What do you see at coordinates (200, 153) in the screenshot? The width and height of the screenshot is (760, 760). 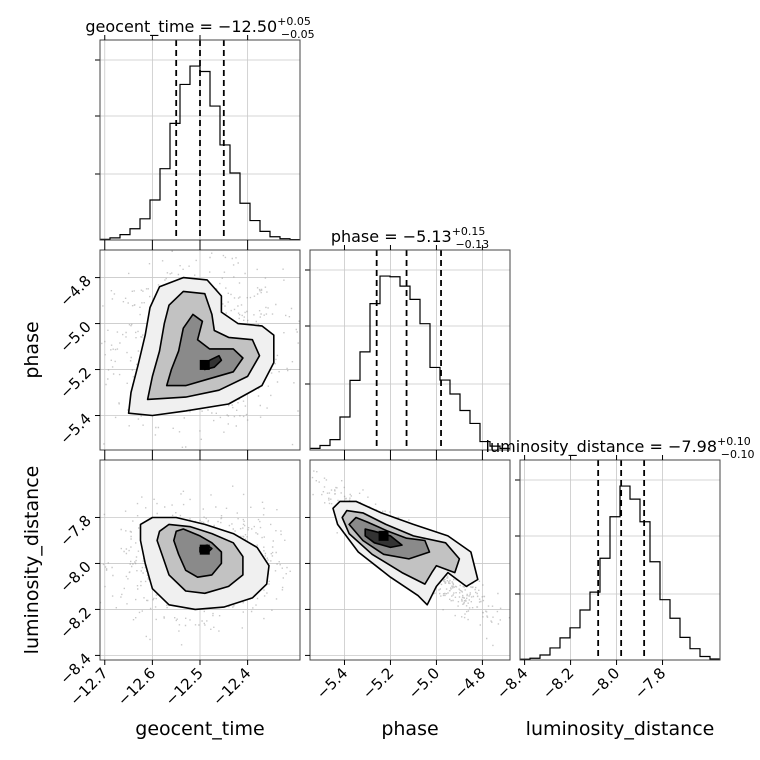 I see `histogram-step-geocent-time` at bounding box center [200, 153].